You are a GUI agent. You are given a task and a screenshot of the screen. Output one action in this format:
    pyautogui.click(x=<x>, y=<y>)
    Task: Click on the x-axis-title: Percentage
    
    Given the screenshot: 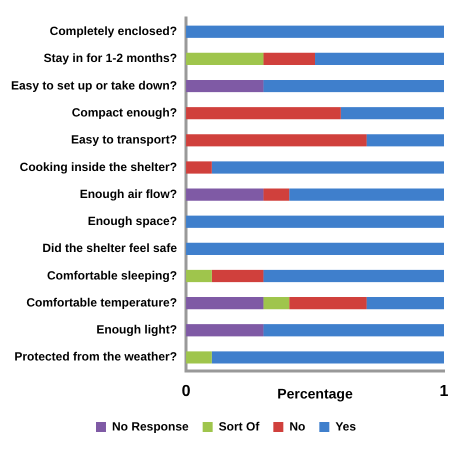 What is the action you would take?
    pyautogui.click(x=315, y=393)
    